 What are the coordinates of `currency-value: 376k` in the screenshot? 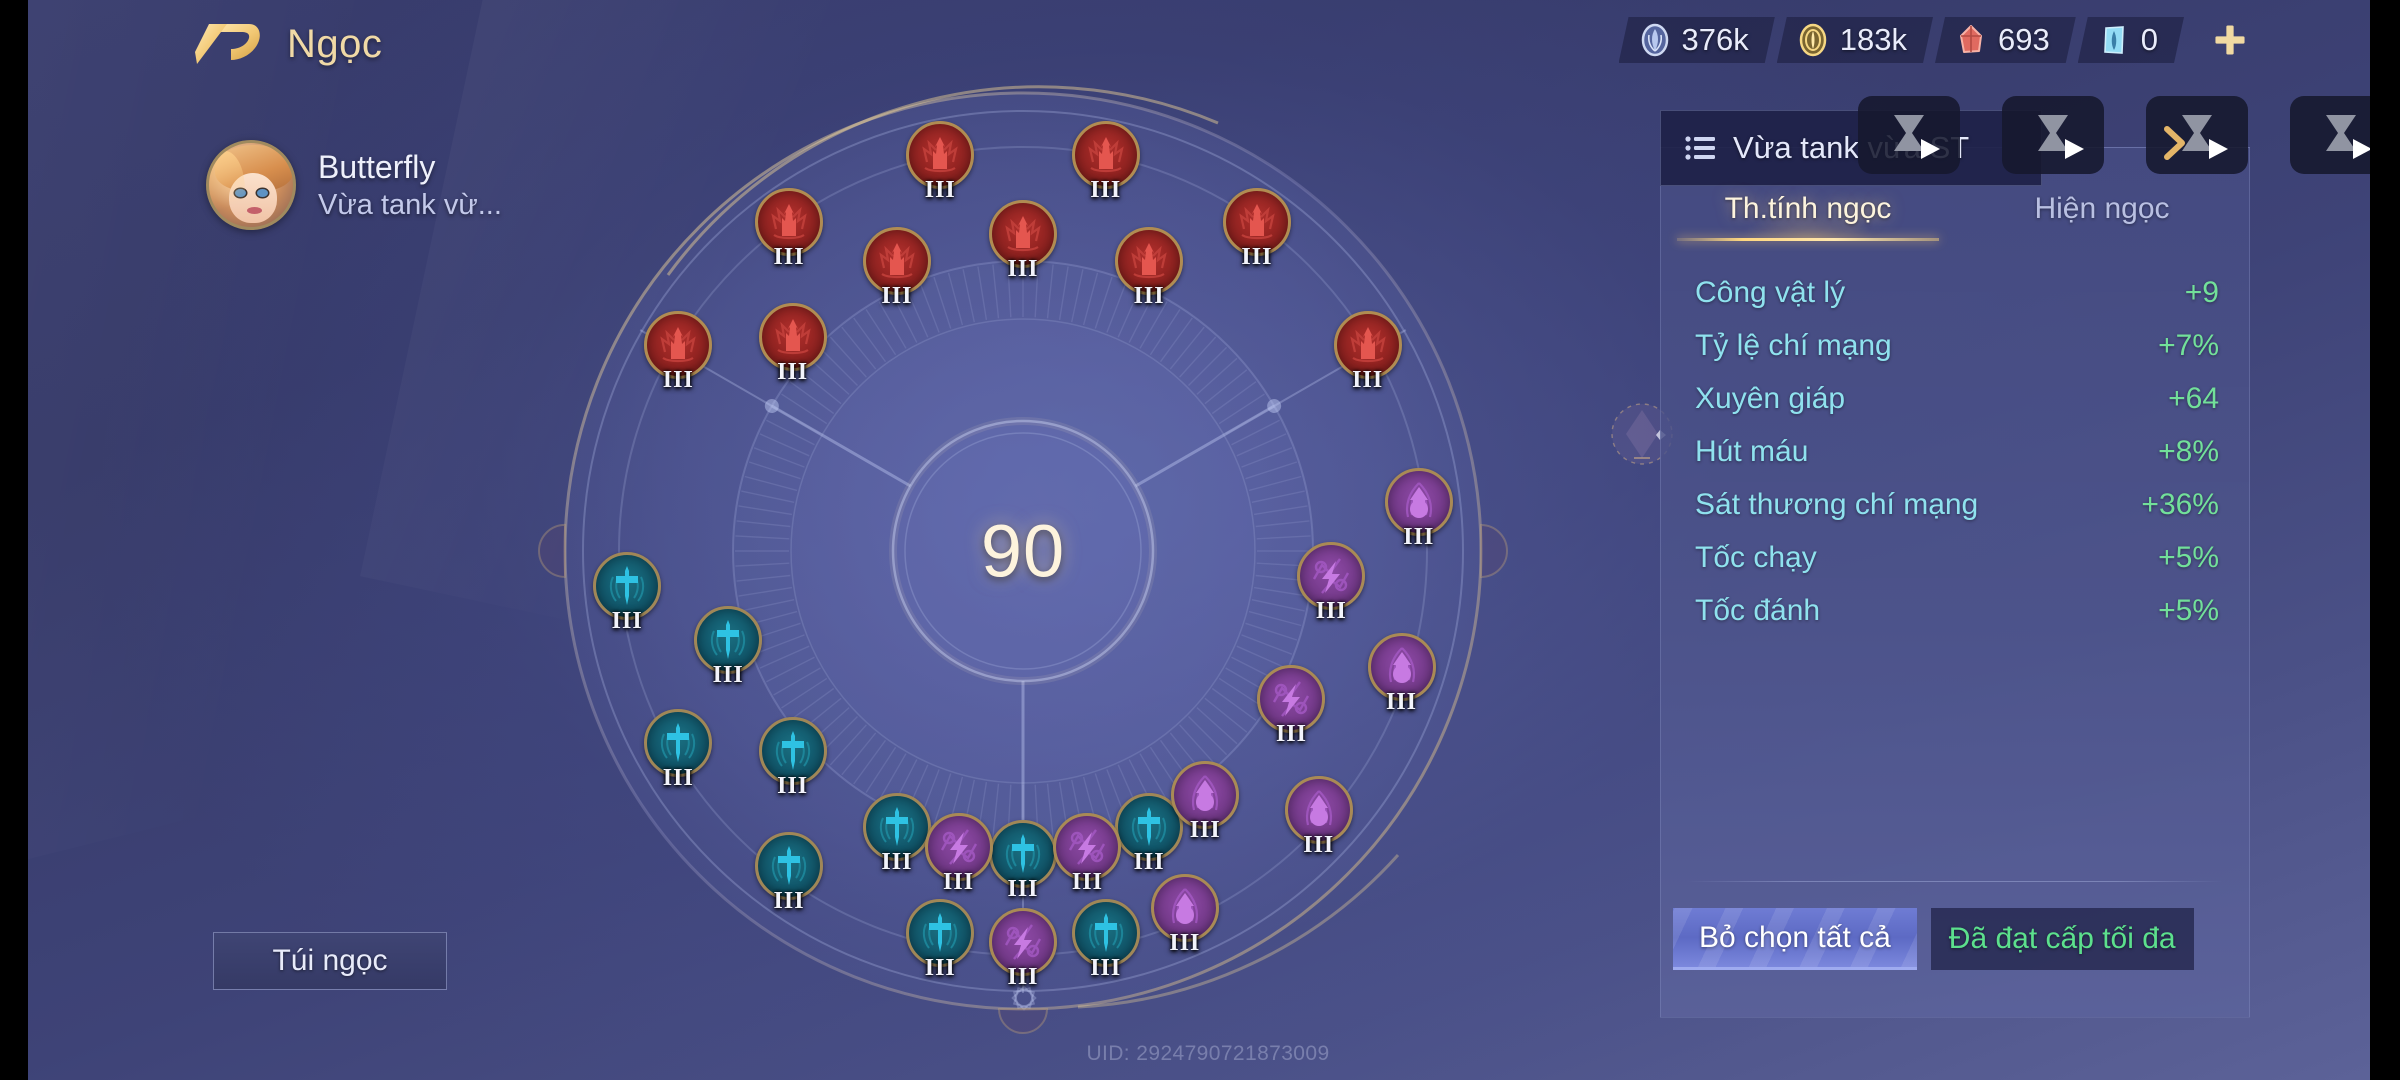 It's located at (1715, 39).